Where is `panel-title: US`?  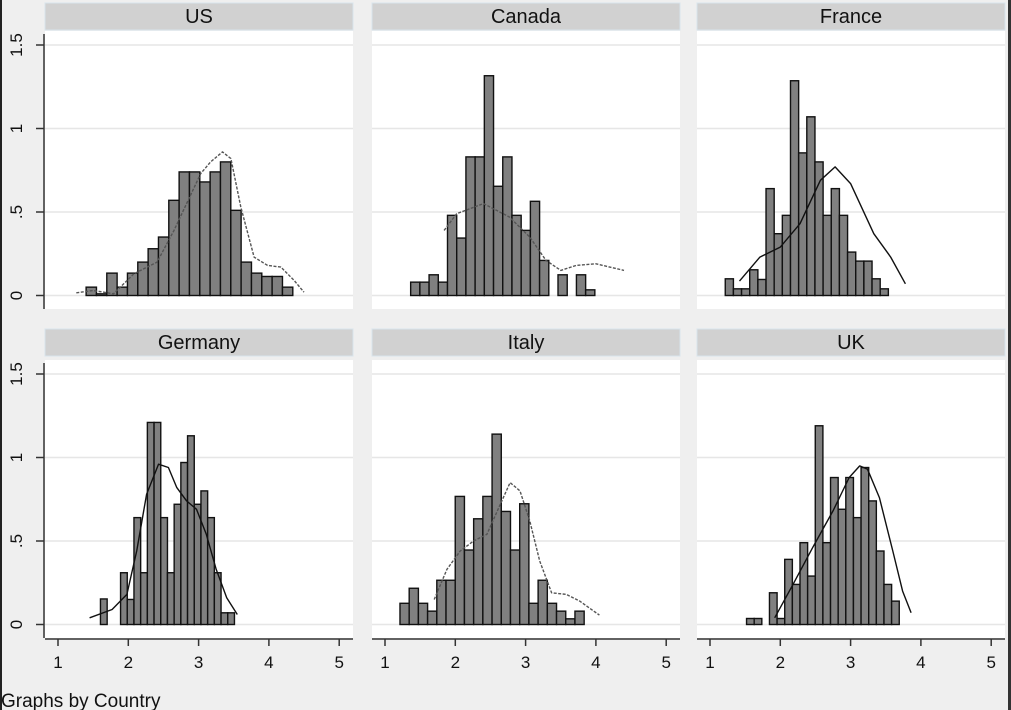
panel-title: US is located at coordinates (199, 17).